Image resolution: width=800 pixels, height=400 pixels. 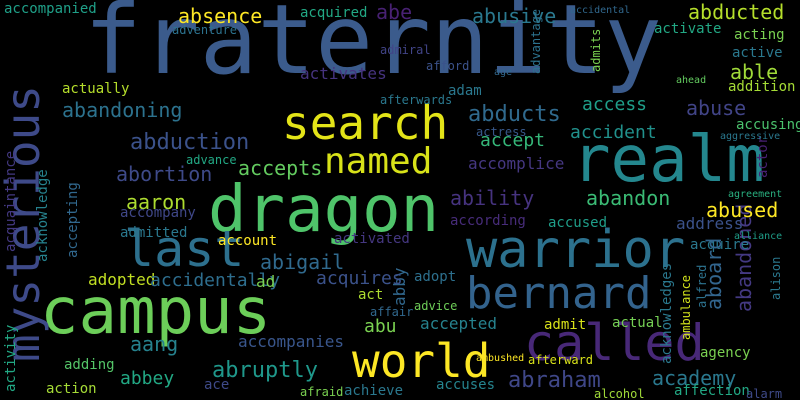 I want to click on word-according: according, so click(x=488, y=221).